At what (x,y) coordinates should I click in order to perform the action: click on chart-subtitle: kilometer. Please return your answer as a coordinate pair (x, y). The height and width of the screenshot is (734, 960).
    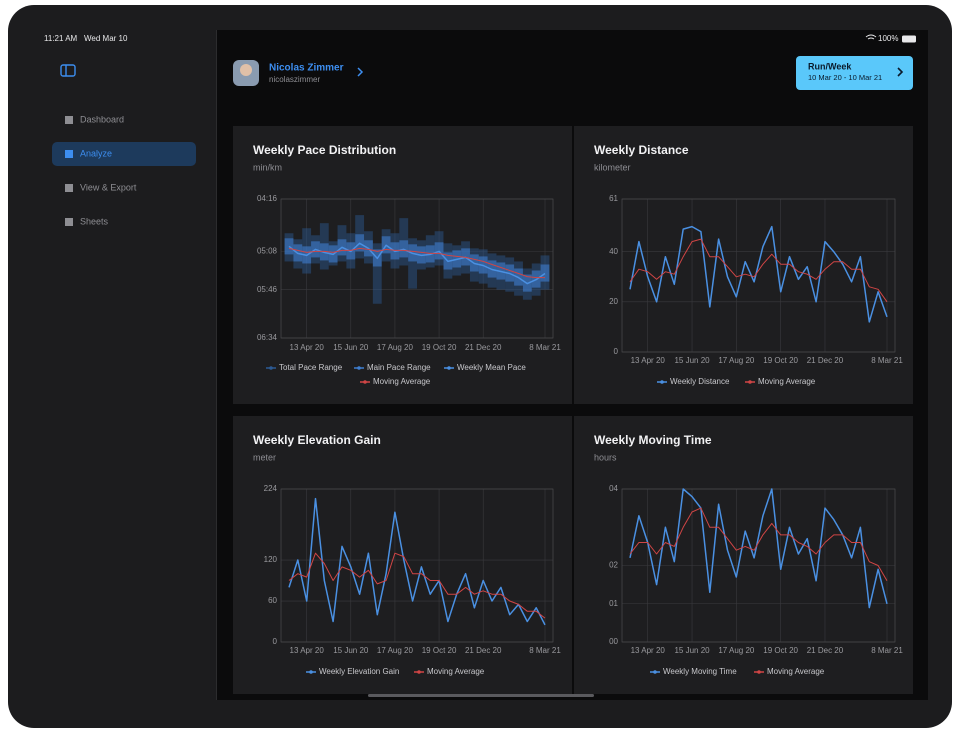
    Looking at the image, I should click on (612, 167).